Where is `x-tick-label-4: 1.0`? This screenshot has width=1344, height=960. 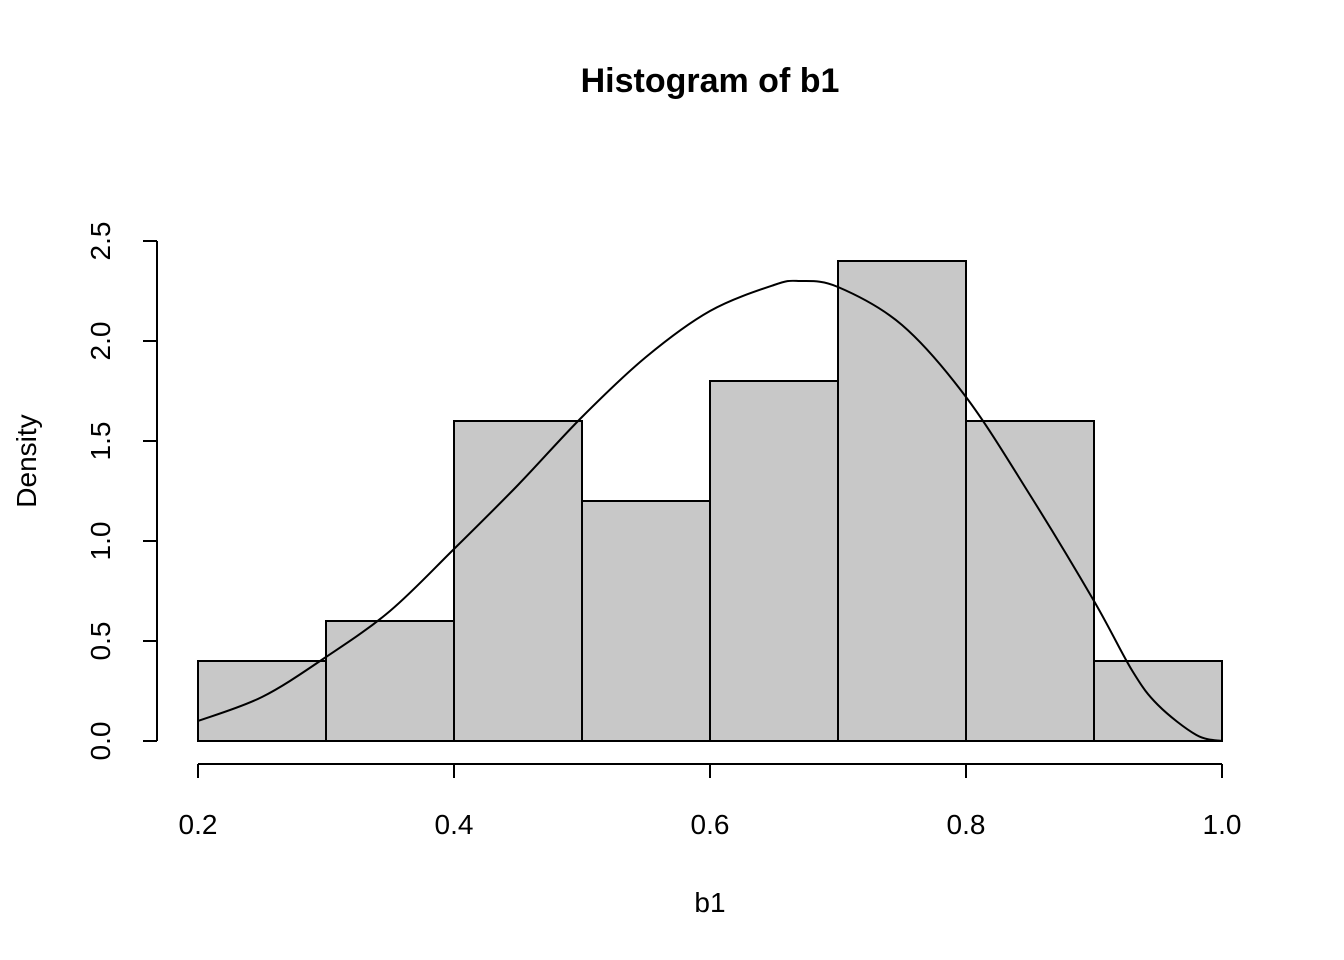
x-tick-label-4: 1.0 is located at coordinates (1222, 824).